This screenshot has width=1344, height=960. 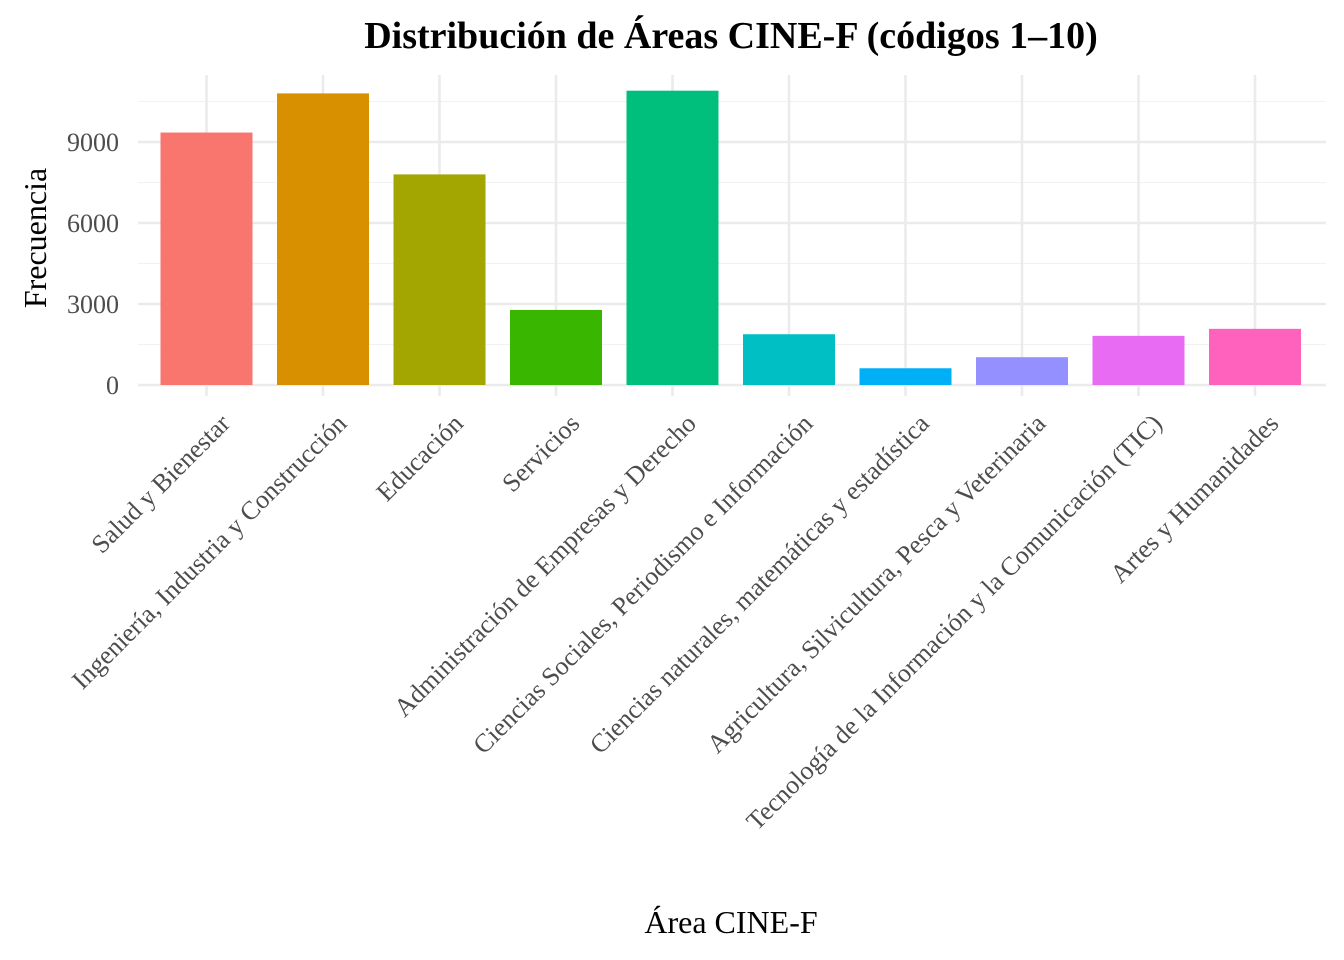 What do you see at coordinates (93, 142) in the screenshot?
I see `y-tick-label: 9000` at bounding box center [93, 142].